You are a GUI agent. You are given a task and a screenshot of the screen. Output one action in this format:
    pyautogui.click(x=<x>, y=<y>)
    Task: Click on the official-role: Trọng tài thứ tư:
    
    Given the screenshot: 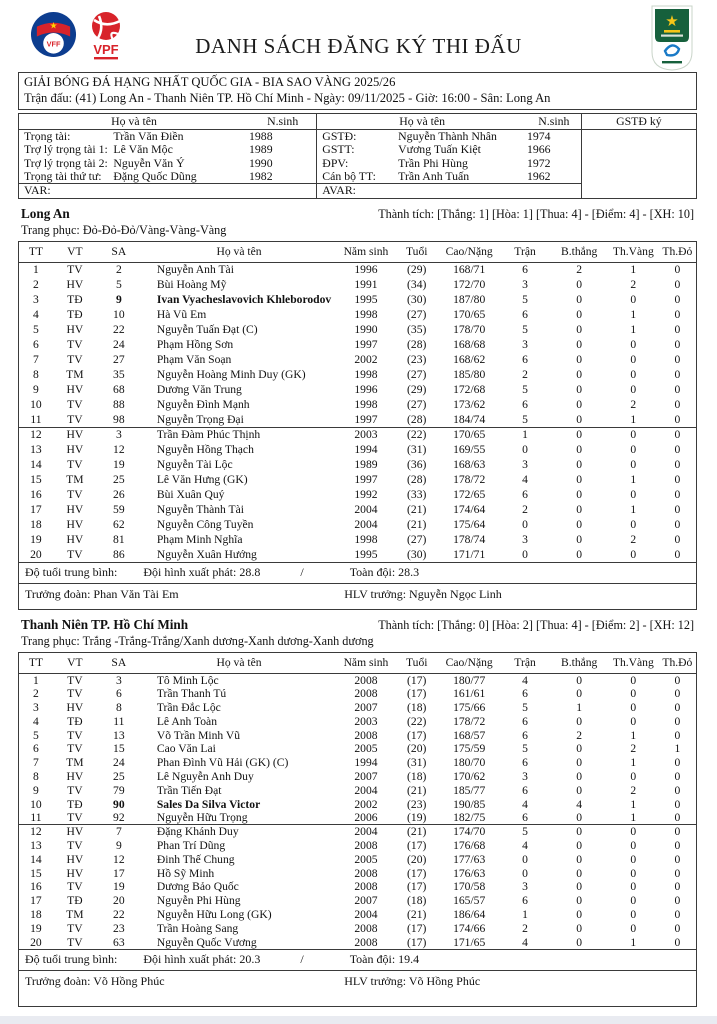 What is the action you would take?
    pyautogui.click(x=63, y=176)
    